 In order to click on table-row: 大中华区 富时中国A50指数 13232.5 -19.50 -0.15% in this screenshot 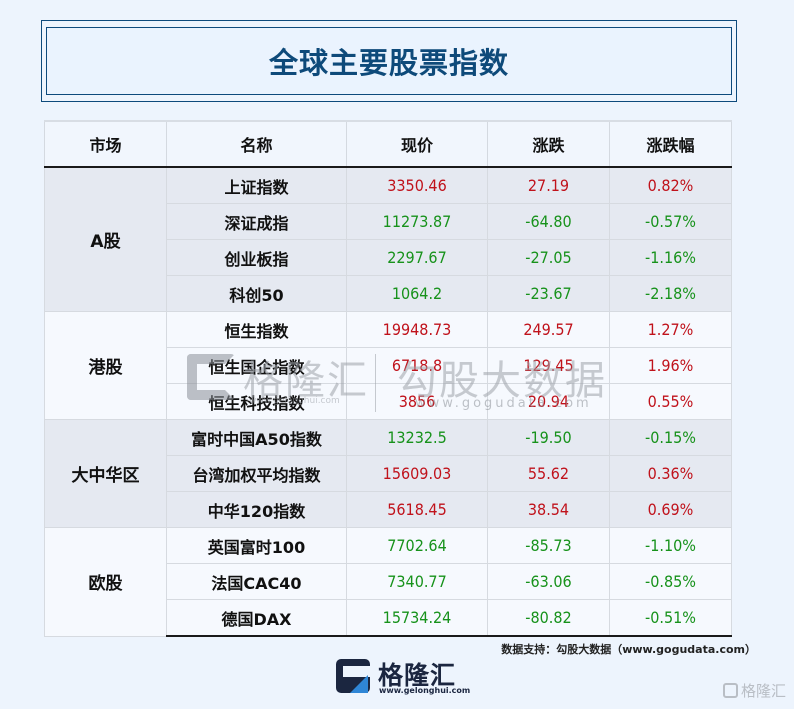, I will do `click(388, 473)`.